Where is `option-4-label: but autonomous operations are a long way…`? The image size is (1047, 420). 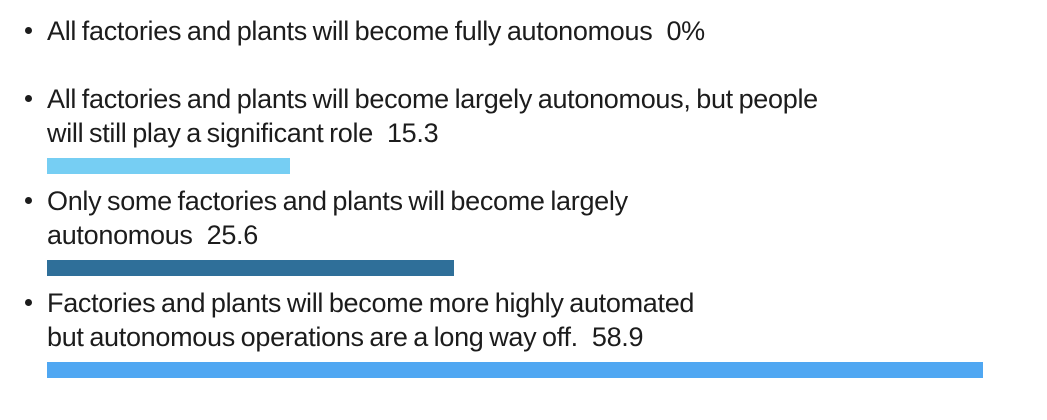 option-4-label: but autonomous operations are a long way… is located at coordinates (312, 337).